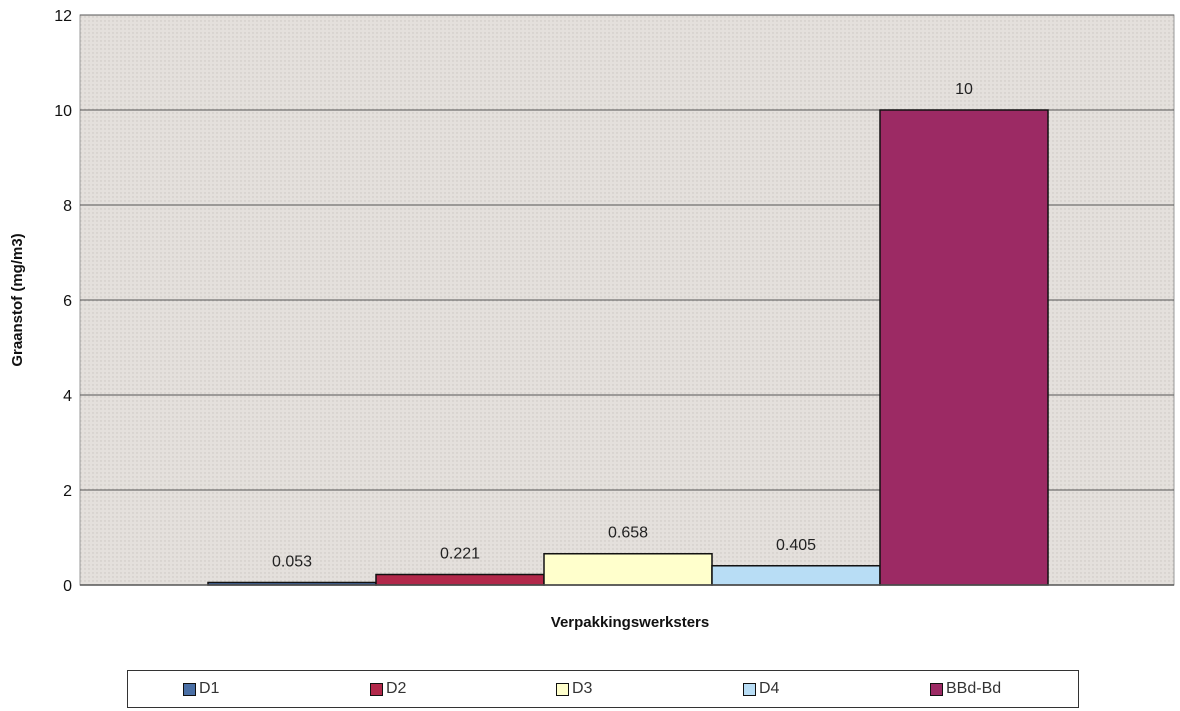 The width and height of the screenshot is (1180, 711). Describe the element at coordinates (630, 622) in the screenshot. I see `x-axis-title: Verpakkingswerksters` at that location.